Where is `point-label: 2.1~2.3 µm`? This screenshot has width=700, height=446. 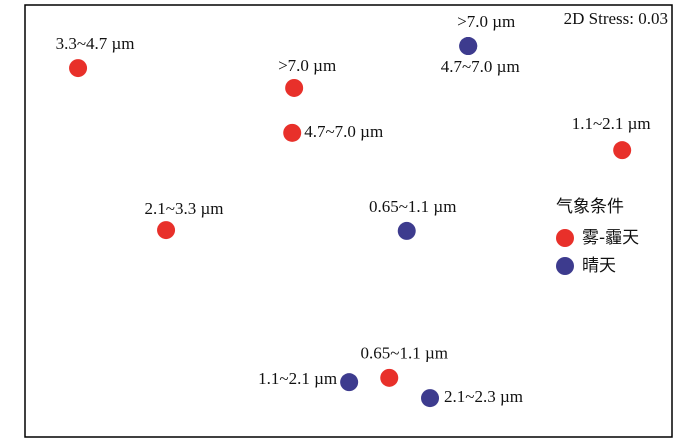 point-label: 2.1~2.3 µm is located at coordinates (483, 396).